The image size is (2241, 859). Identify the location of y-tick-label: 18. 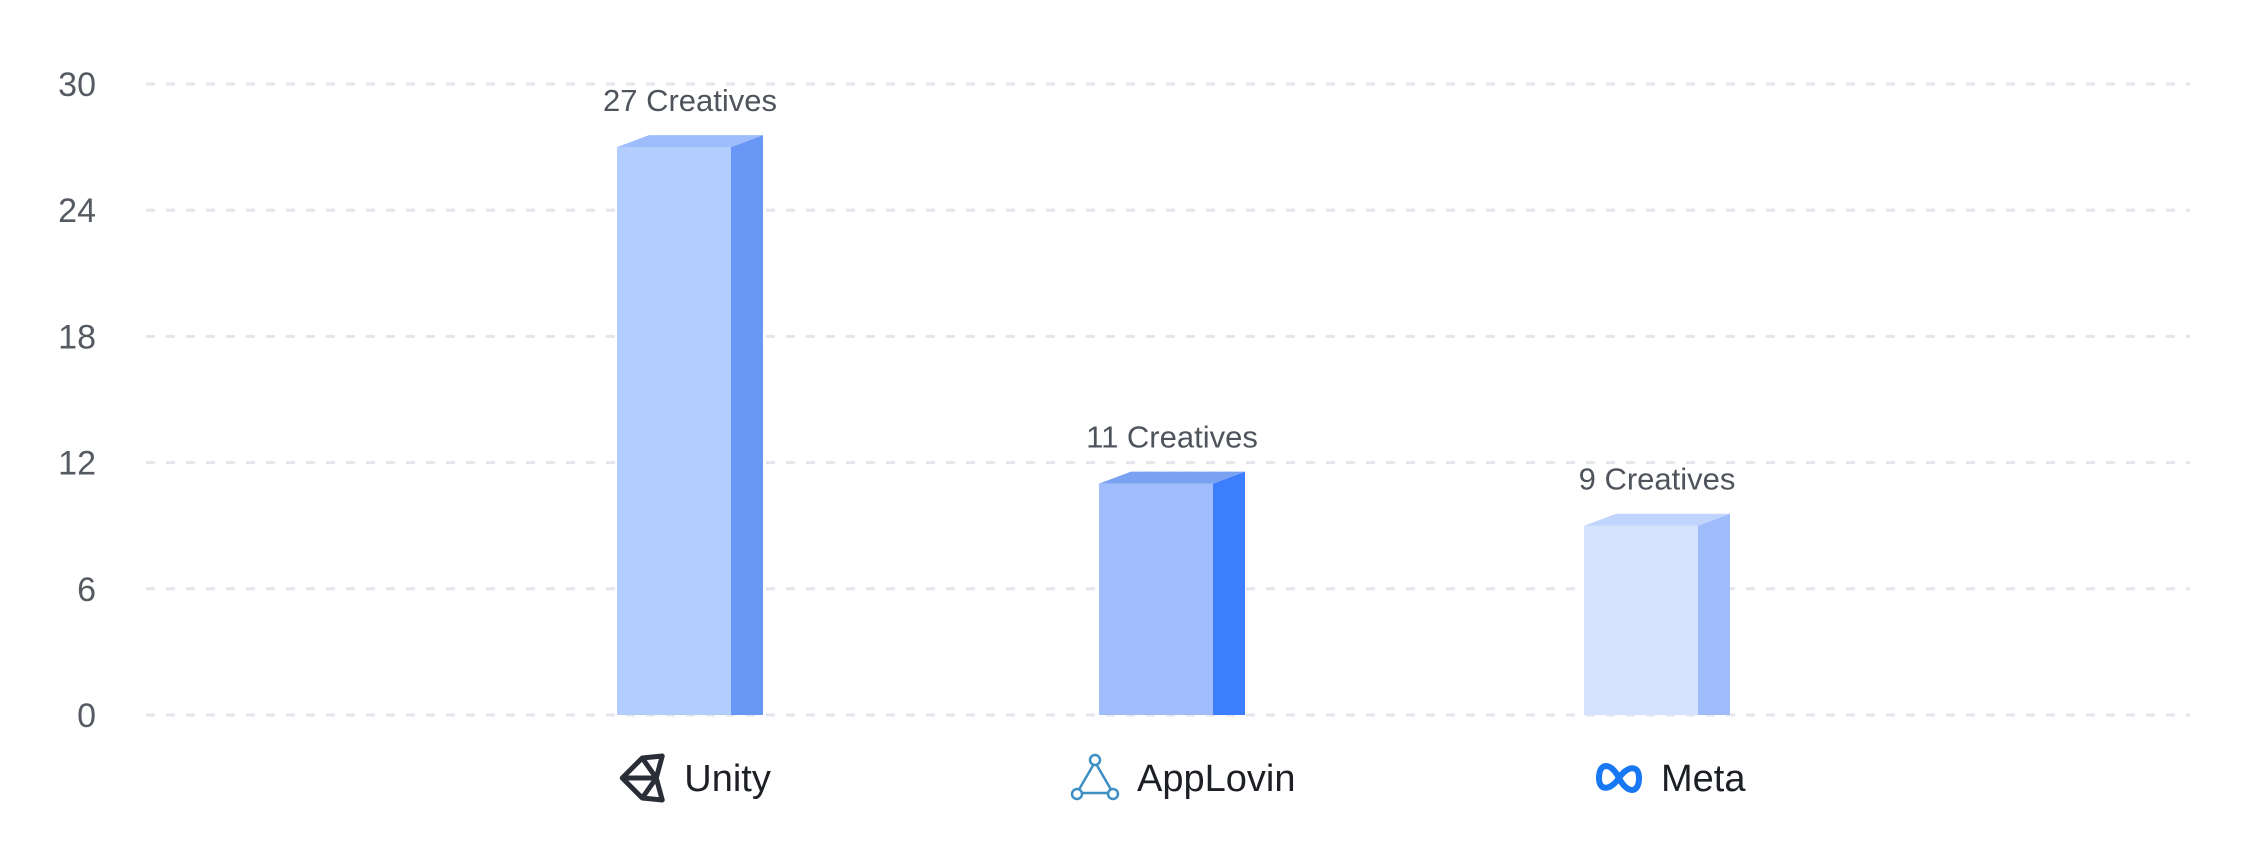
(77, 337).